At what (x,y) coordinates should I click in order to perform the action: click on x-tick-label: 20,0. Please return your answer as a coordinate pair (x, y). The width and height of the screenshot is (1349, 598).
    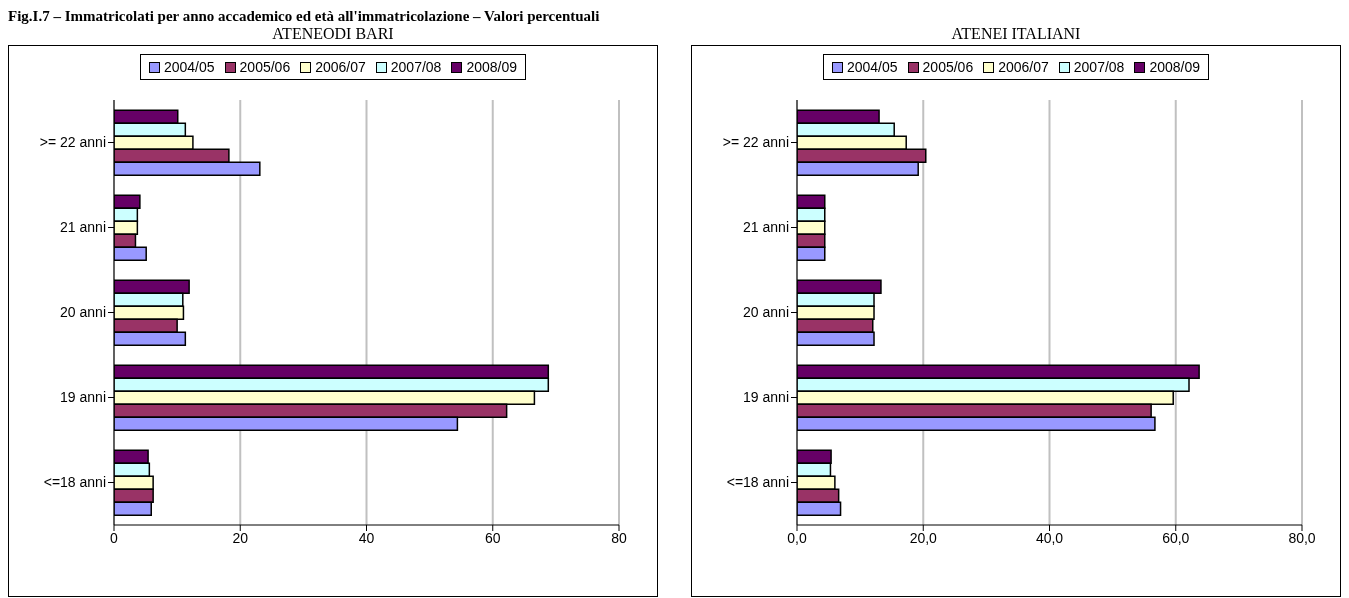
    Looking at the image, I should click on (923, 537).